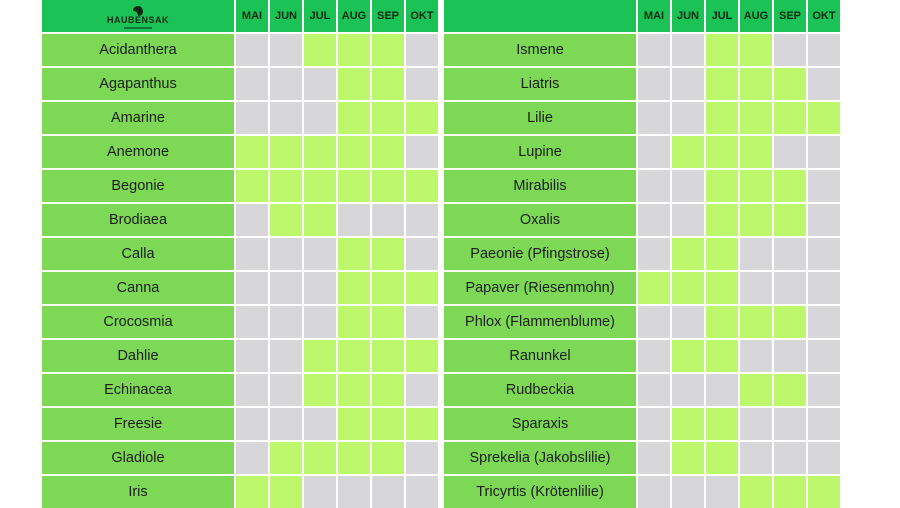 Image resolution: width=900 pixels, height=508 pixels. I want to click on header-row: MAI JUN JUL AUG SEP OKT, so click(642, 16).